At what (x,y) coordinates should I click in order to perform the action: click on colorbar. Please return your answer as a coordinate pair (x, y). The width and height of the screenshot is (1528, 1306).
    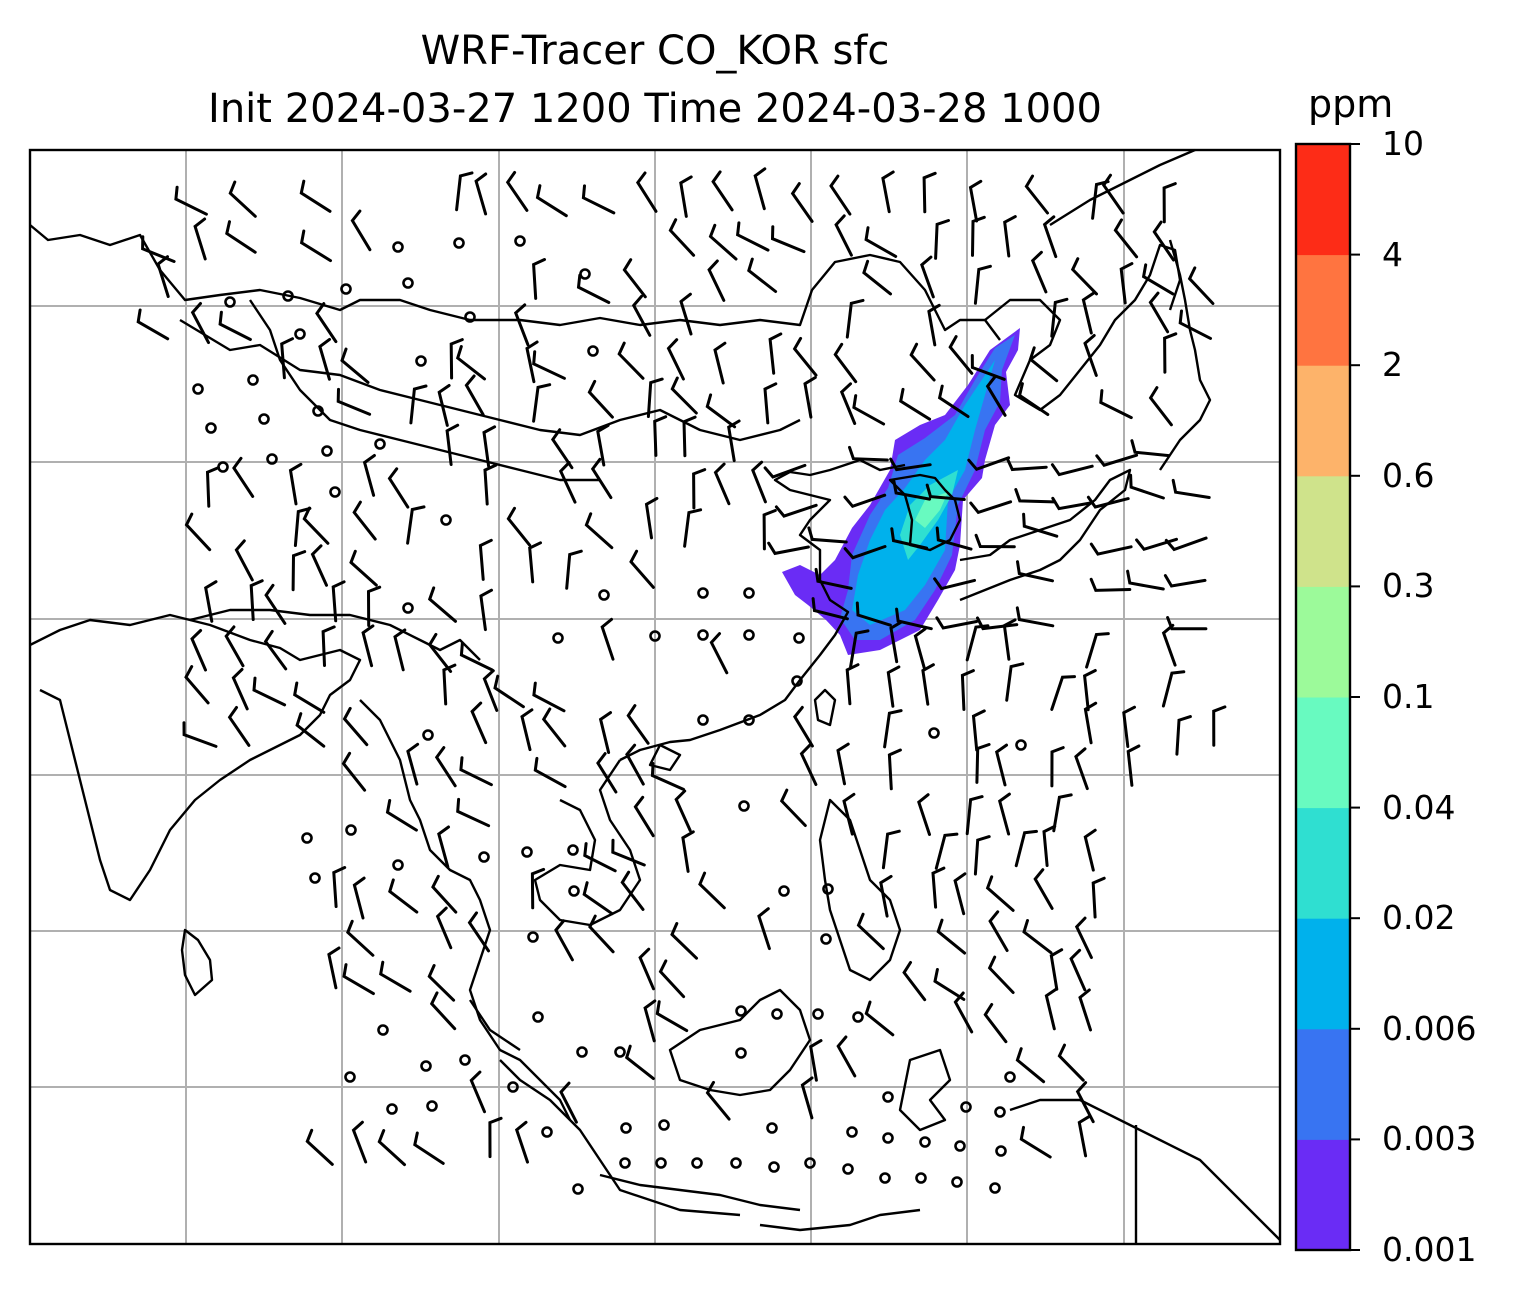
    Looking at the image, I should click on (1328, 697).